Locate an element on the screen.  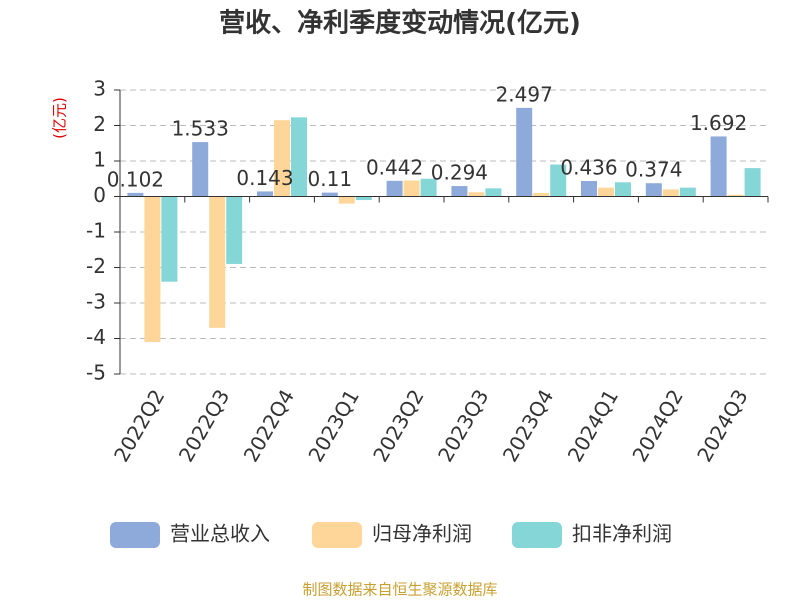
y-tick-label: -1 is located at coordinates (96, 231).